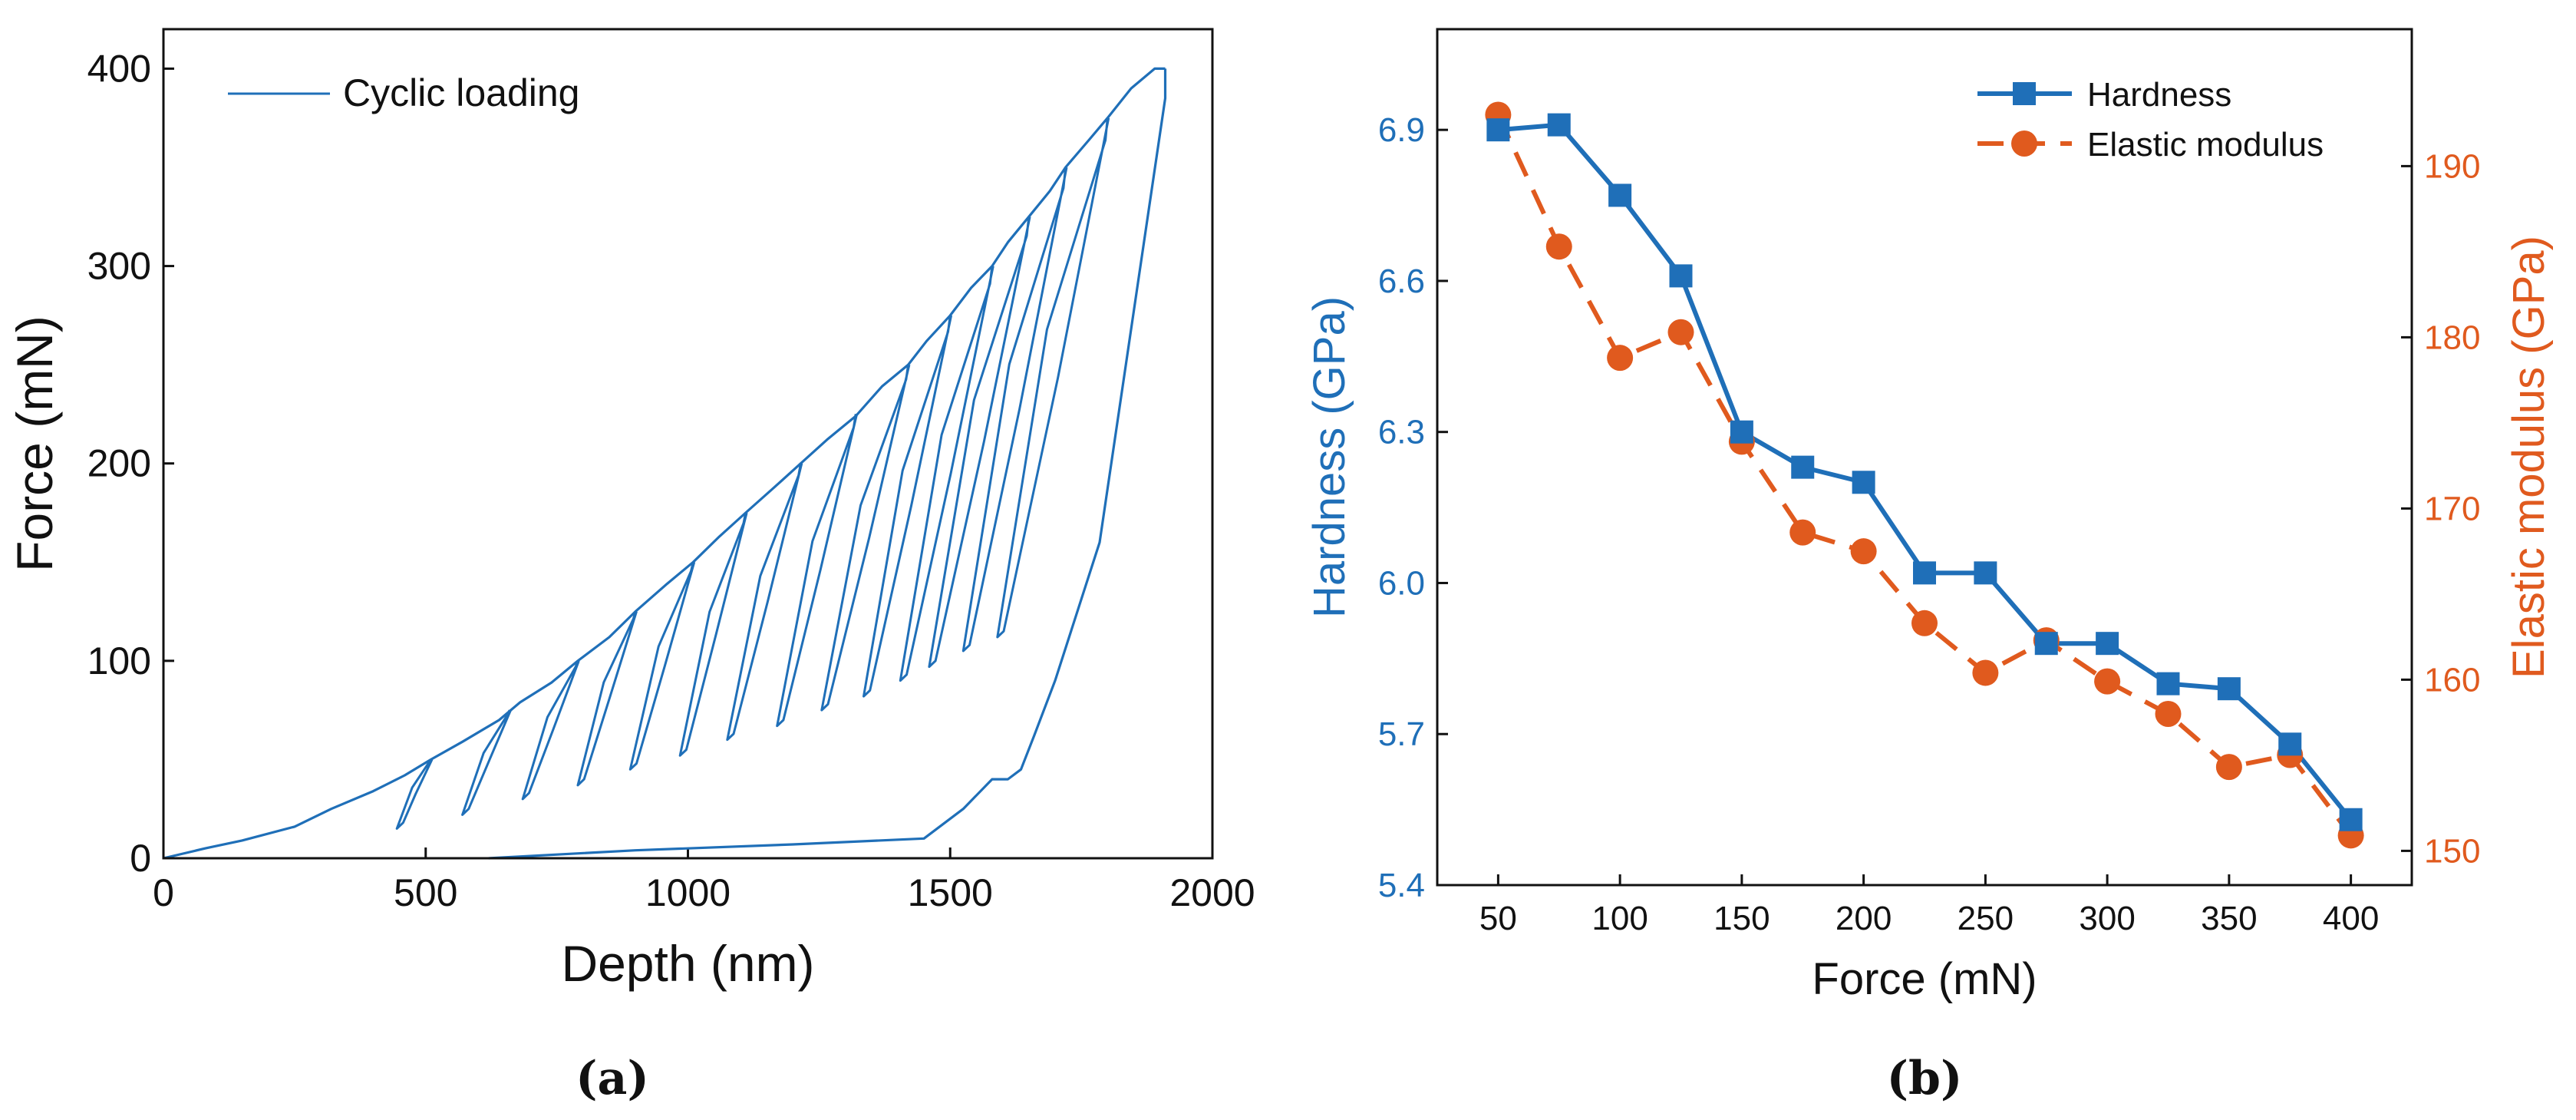 The width and height of the screenshot is (2576, 1120). I want to click on chart-b-x-tick-label: 400, so click(2351, 918).